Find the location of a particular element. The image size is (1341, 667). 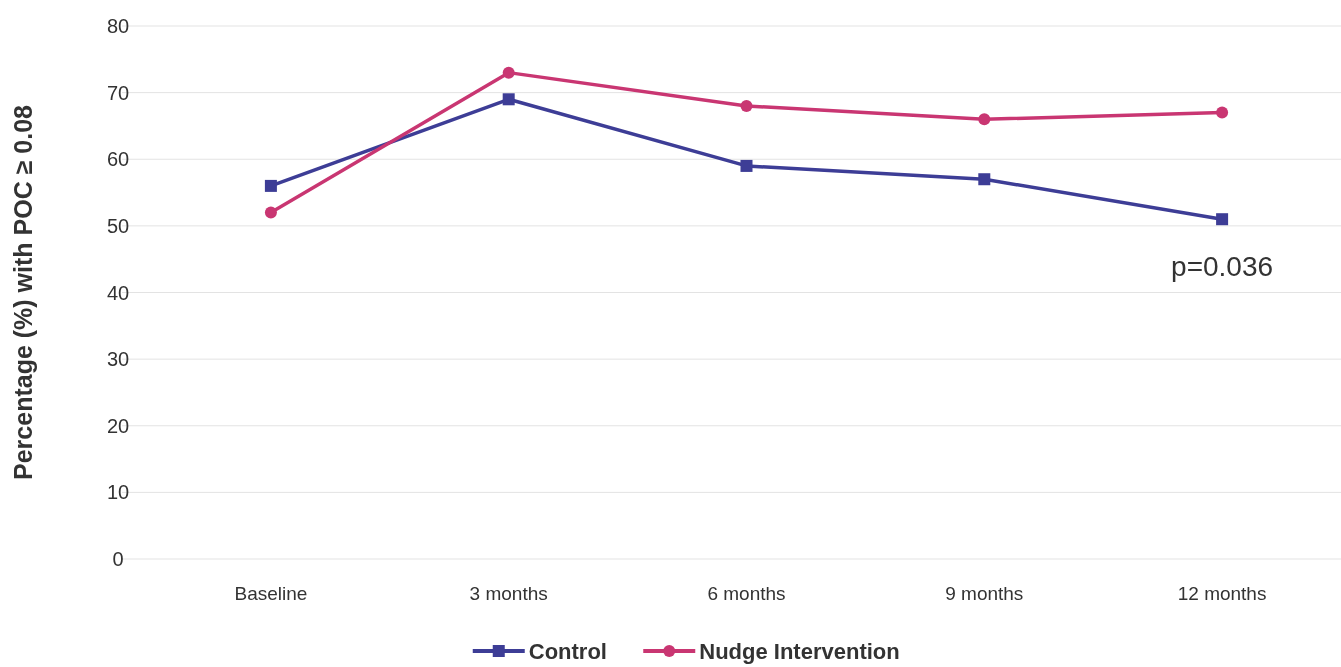

annotation: p=0.036 is located at coordinates (1222, 266).